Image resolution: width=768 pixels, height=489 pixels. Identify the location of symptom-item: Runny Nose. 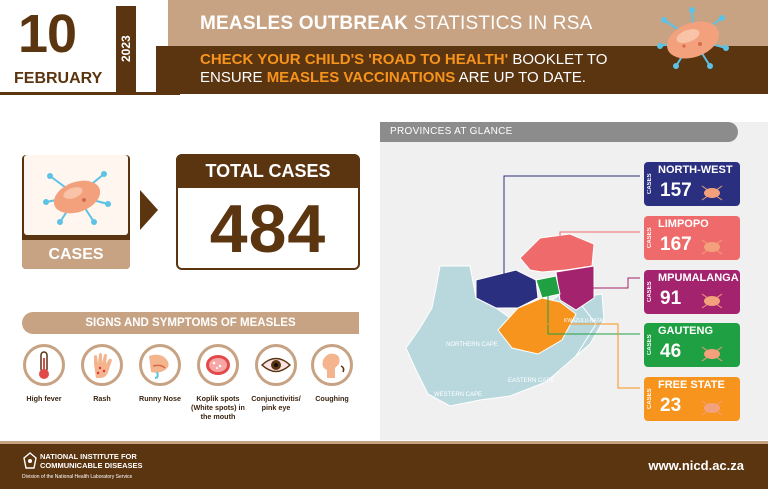
(160, 373).